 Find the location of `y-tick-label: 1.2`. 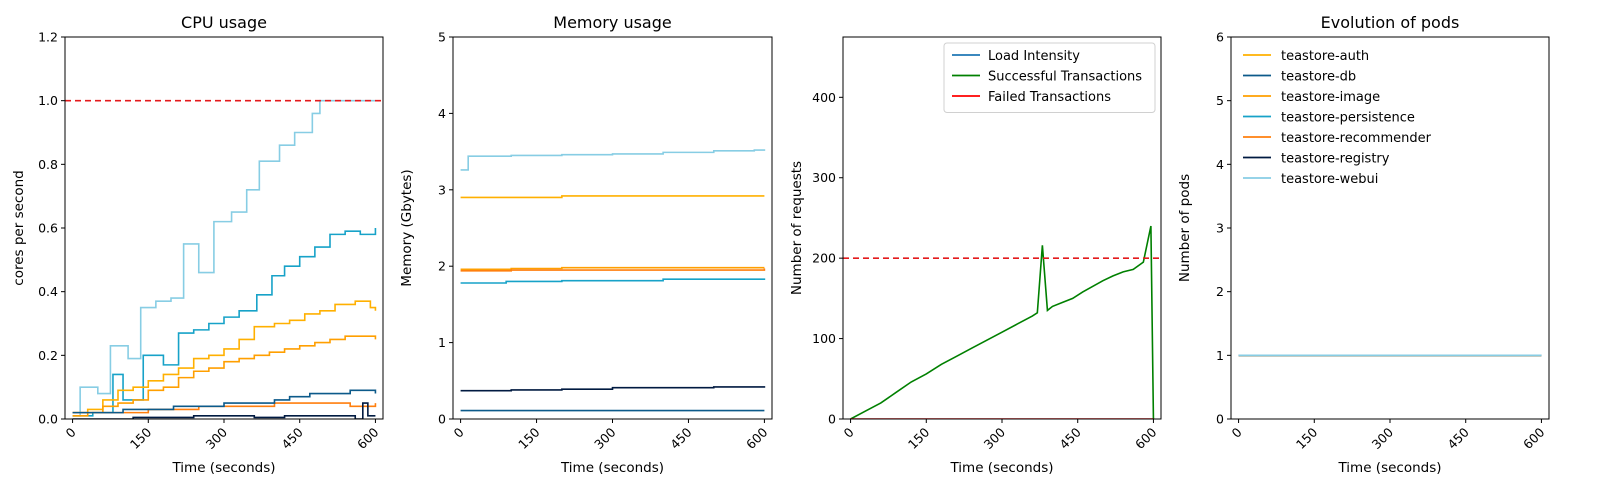

y-tick-label: 1.2 is located at coordinates (48, 37).